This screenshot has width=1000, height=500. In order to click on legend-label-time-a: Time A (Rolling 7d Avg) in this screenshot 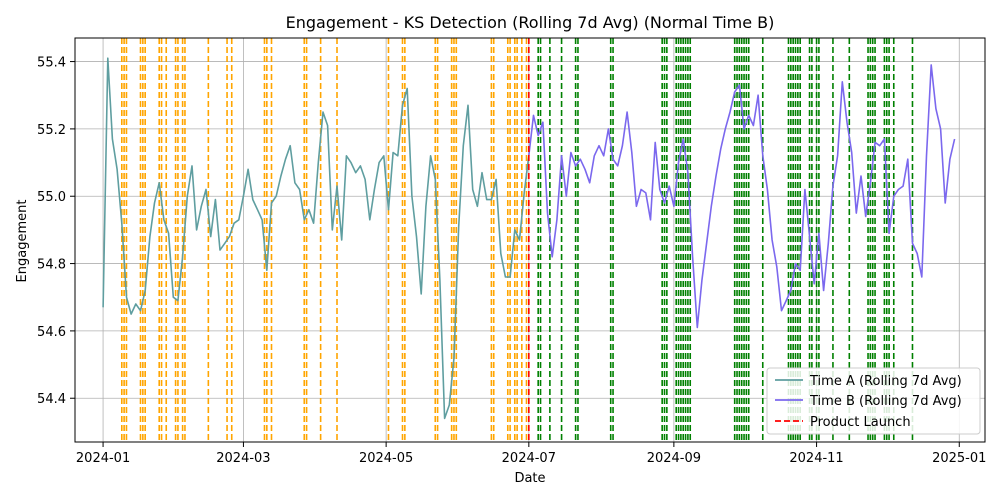, I will do `click(885, 381)`.